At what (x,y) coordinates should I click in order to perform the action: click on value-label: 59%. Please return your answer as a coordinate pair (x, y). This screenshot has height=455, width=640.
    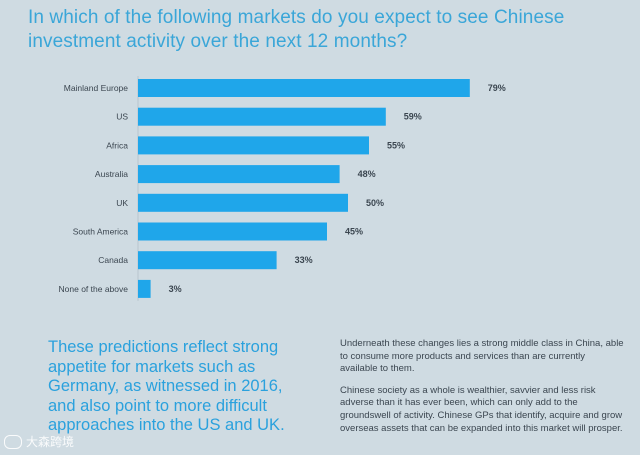
    Looking at the image, I should click on (413, 117).